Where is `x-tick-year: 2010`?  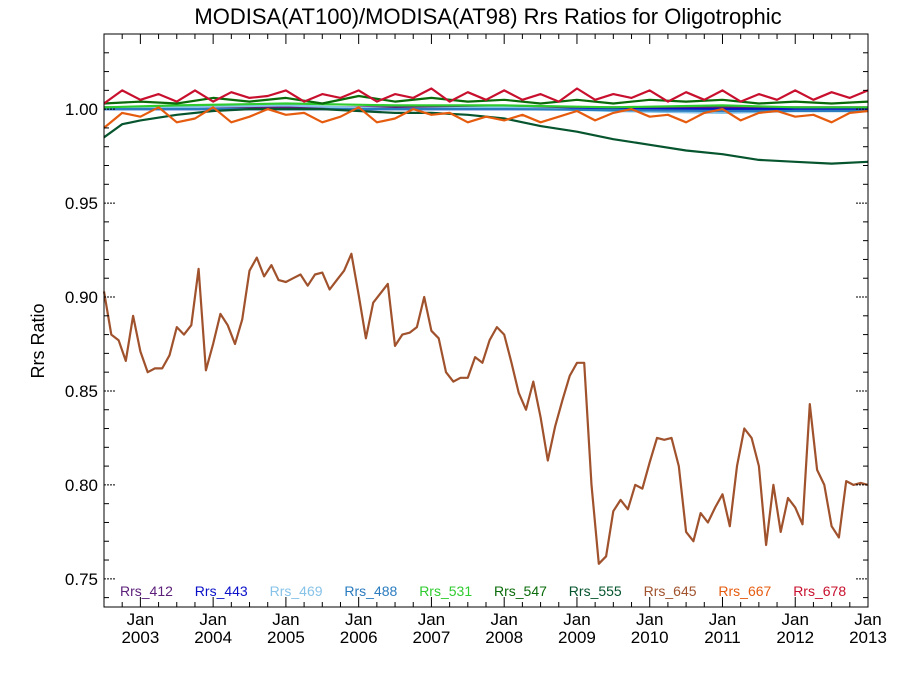
x-tick-year: 2010 is located at coordinates (650, 637).